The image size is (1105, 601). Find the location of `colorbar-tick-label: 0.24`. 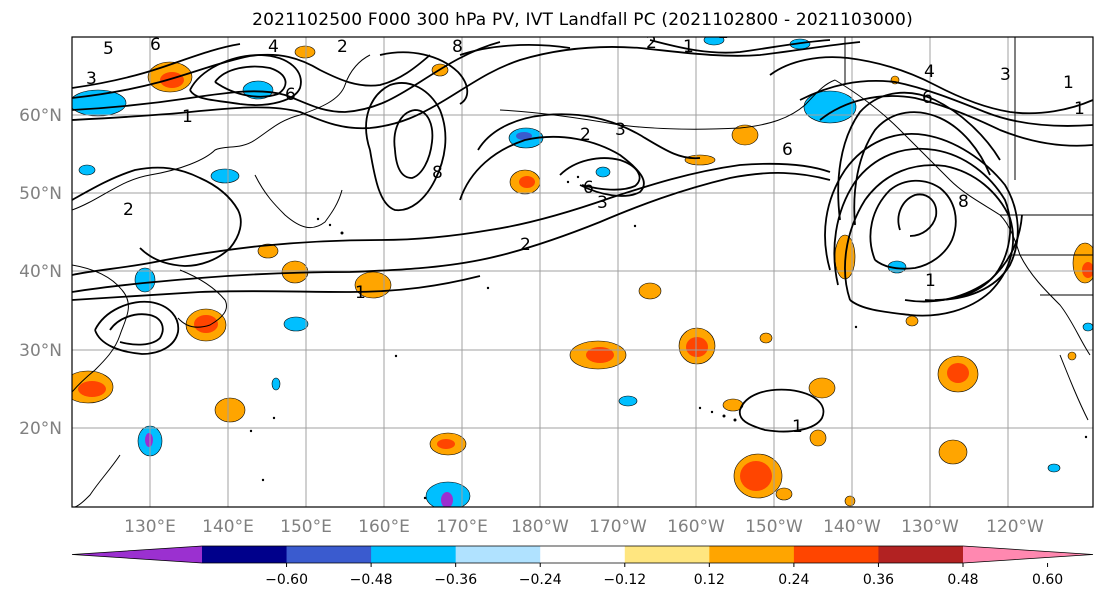

colorbar-tick-label: 0.24 is located at coordinates (793, 580).